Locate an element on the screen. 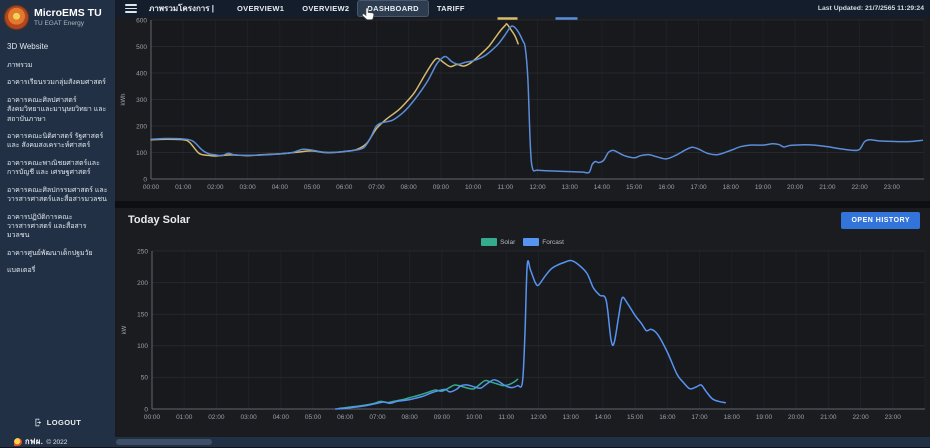 The image size is (930, 448). svg-text: 20:00 is located at coordinates (796, 417).